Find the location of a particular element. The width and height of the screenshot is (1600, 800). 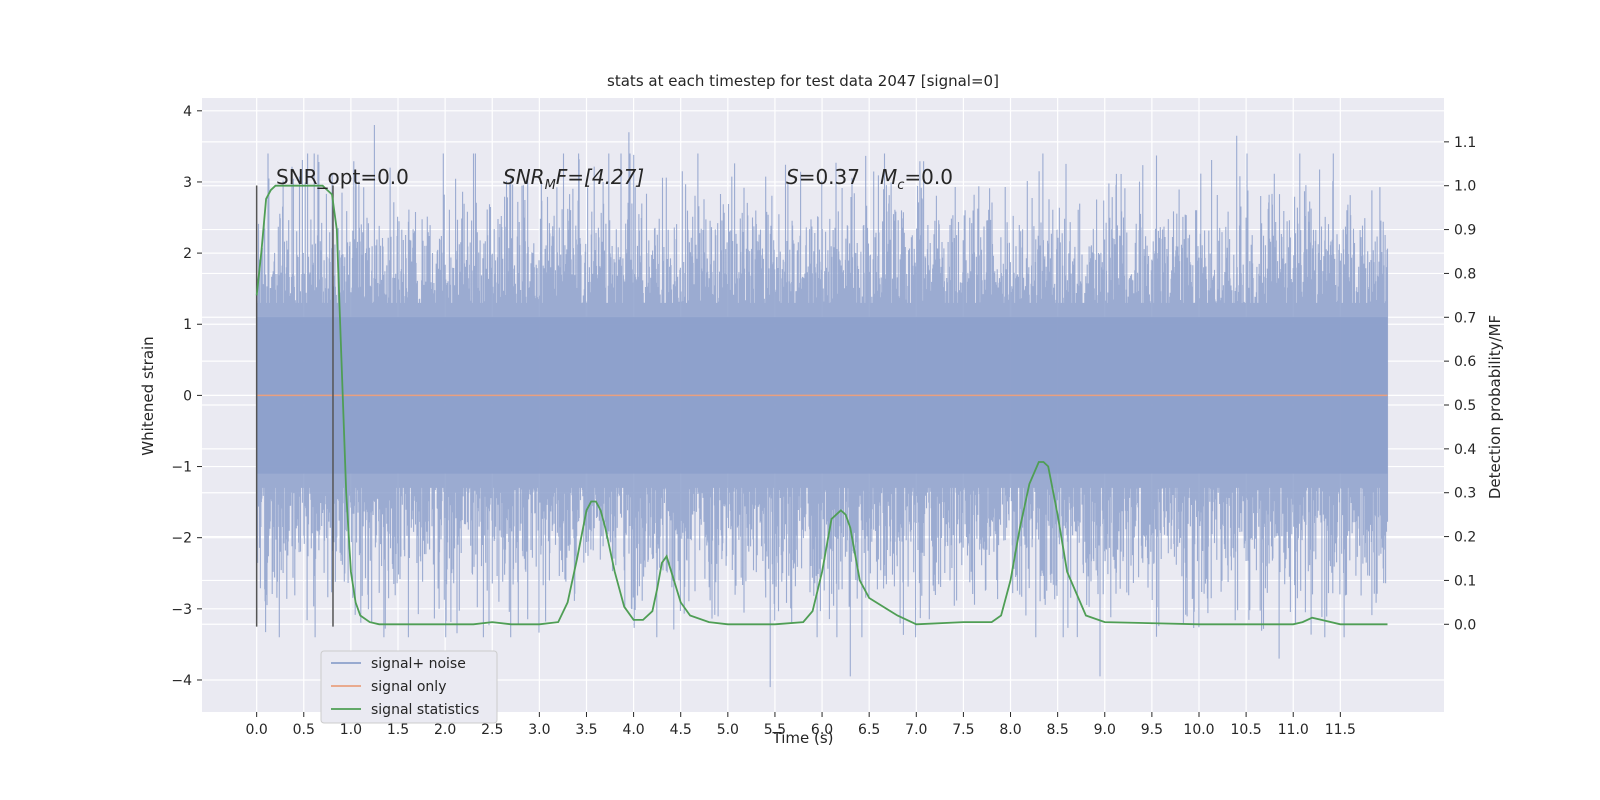

x-tick-label: 7.5 is located at coordinates (963, 730).